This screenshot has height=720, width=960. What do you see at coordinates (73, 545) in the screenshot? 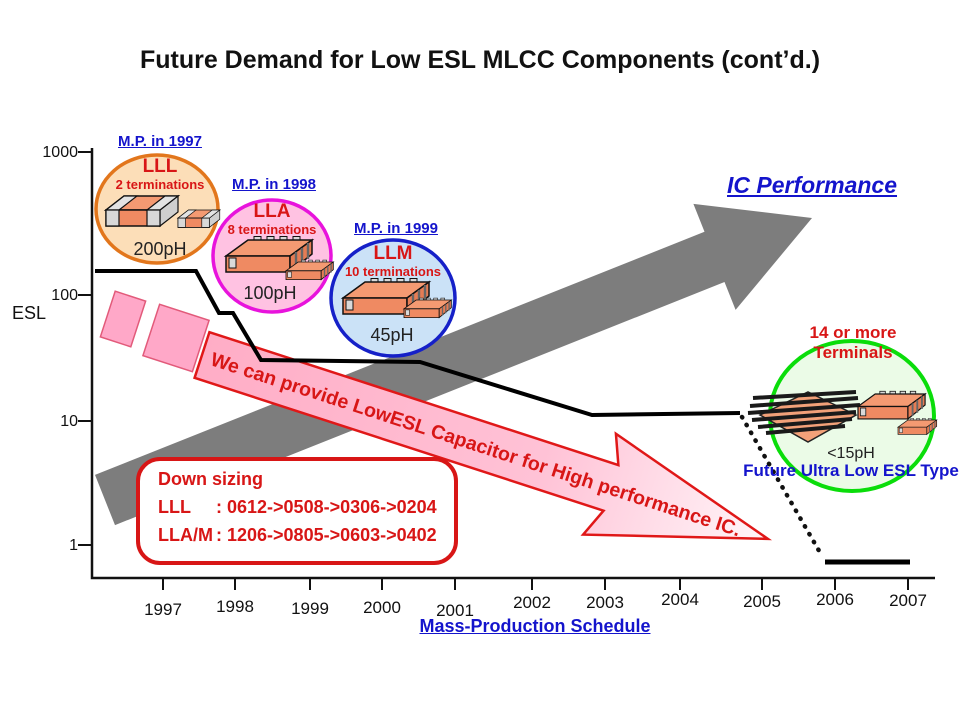
I see `y-tick-1: 1` at bounding box center [73, 545].